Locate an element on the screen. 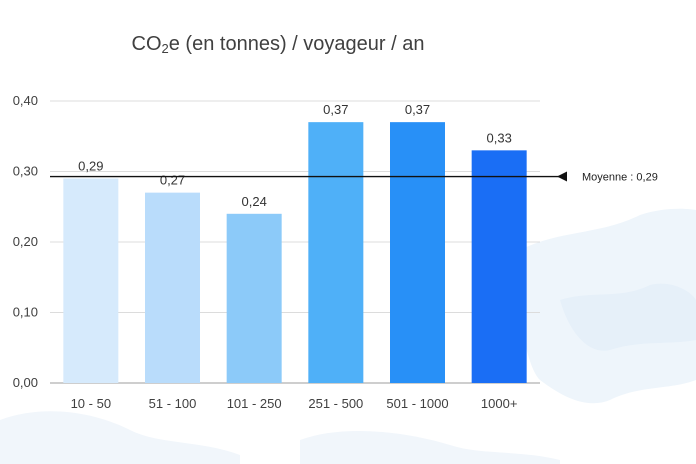 This screenshot has height=464, width=696. data-label: 0,33 is located at coordinates (499, 137).